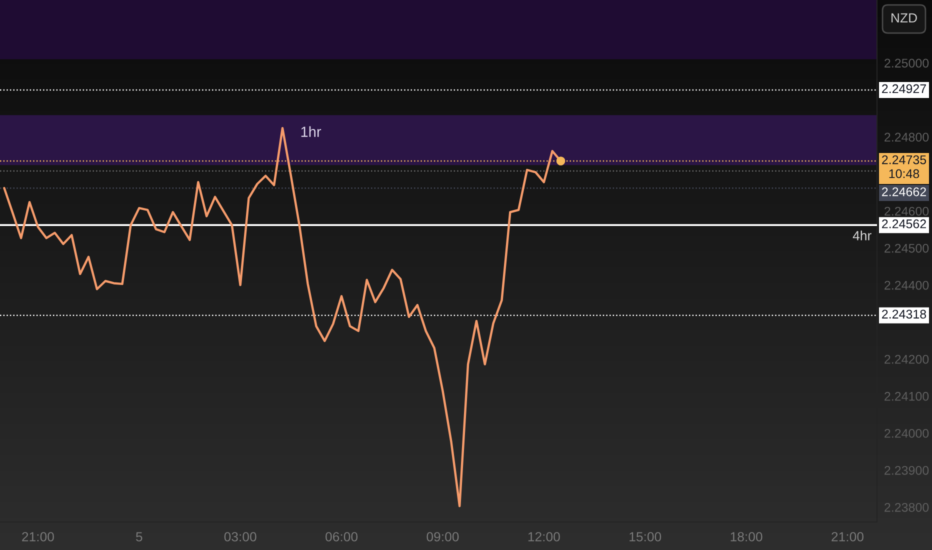  What do you see at coordinates (904, 191) in the screenshot?
I see `ref-line-label: 2.24662` at bounding box center [904, 191].